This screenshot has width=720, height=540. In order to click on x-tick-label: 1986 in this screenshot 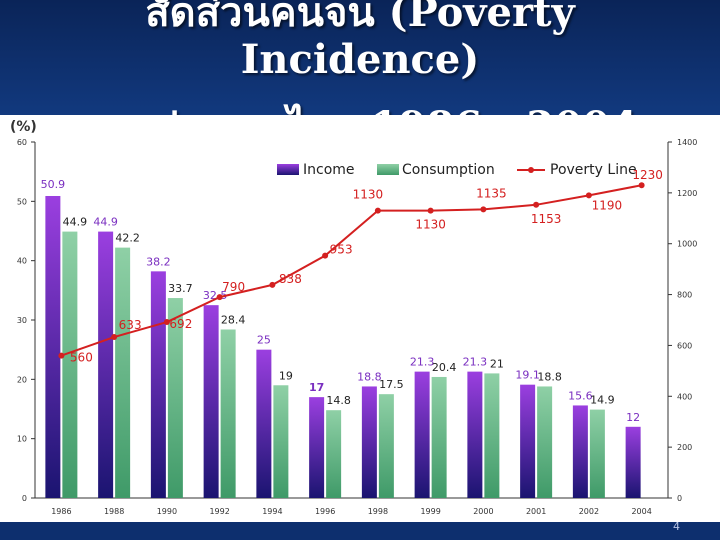, I will do `click(61, 511)`.